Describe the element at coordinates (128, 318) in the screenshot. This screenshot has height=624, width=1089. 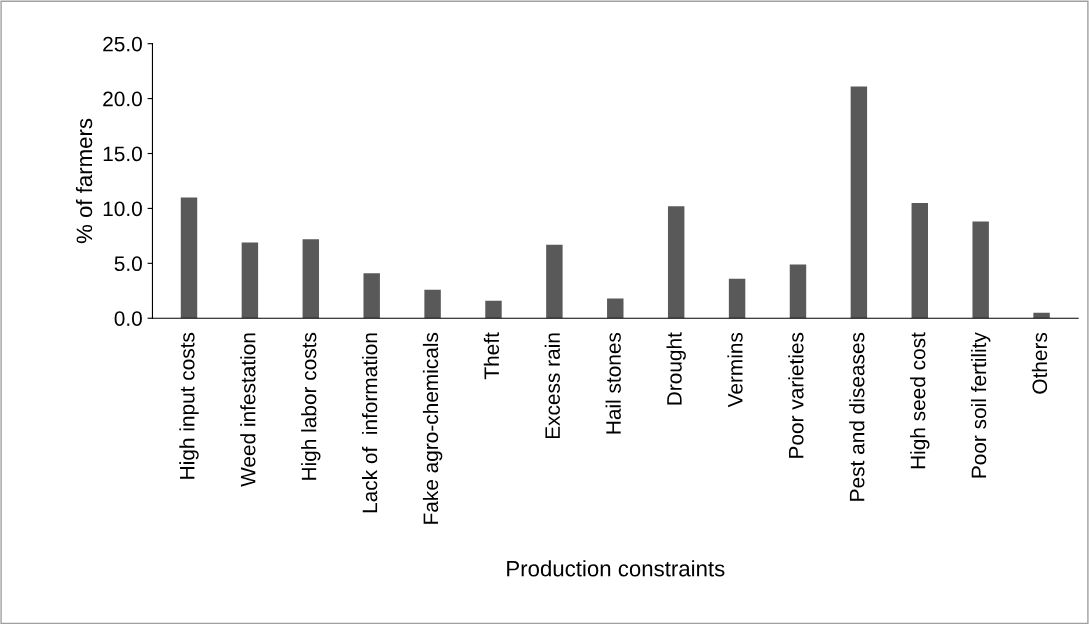
I see `y-tick-label: 0.0` at that location.